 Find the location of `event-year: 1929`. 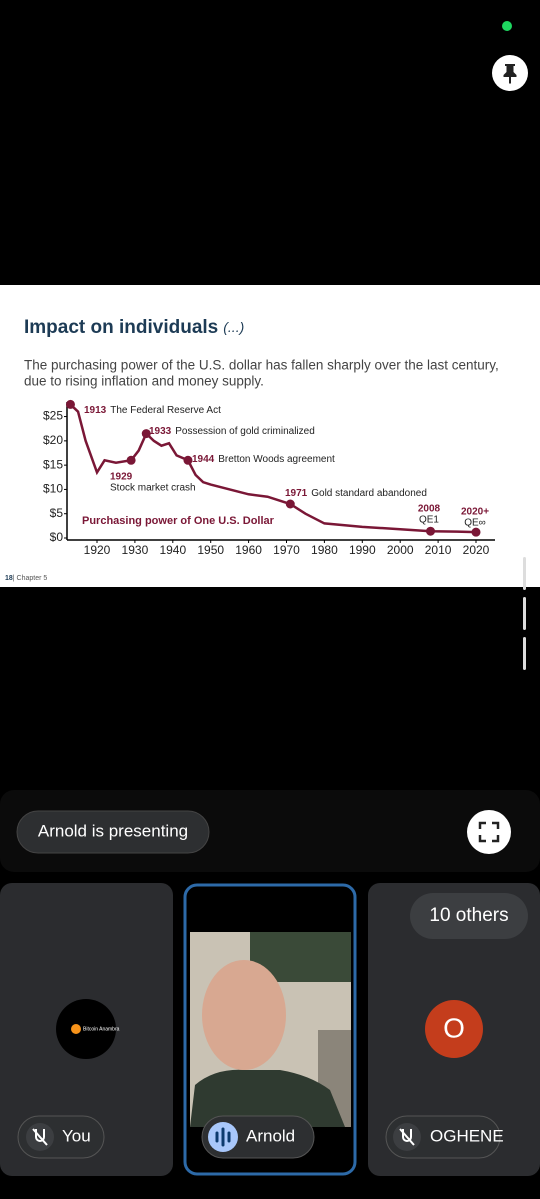

event-year: 1929 is located at coordinates (121, 477).